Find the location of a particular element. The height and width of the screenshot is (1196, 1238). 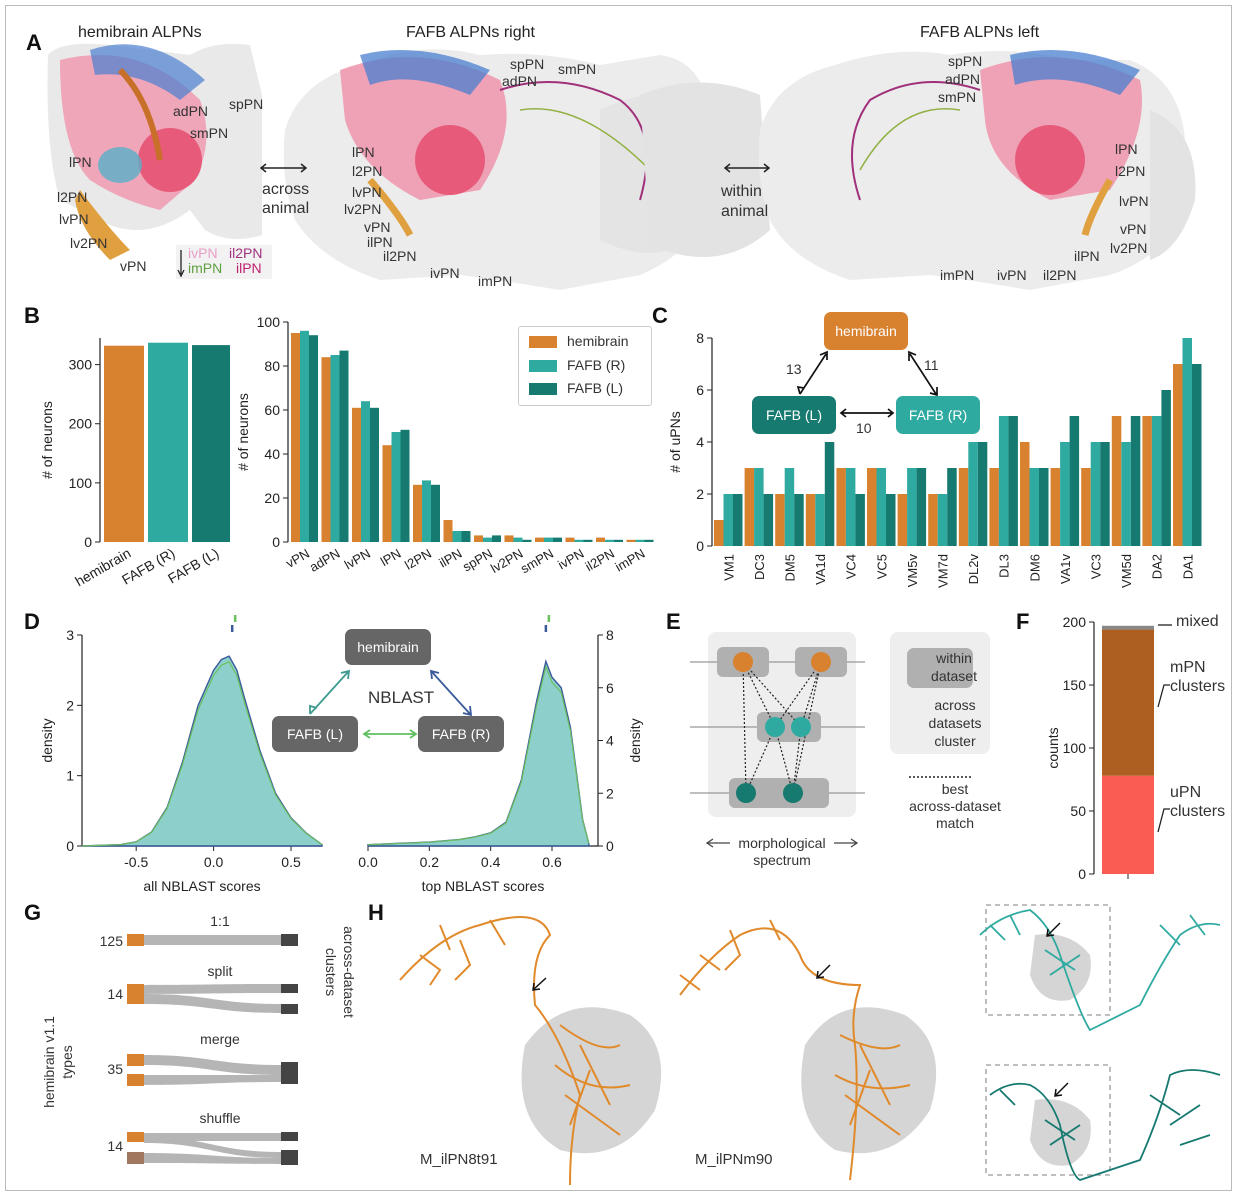

c-xtick-label: DL3 is located at coordinates (1004, 566).